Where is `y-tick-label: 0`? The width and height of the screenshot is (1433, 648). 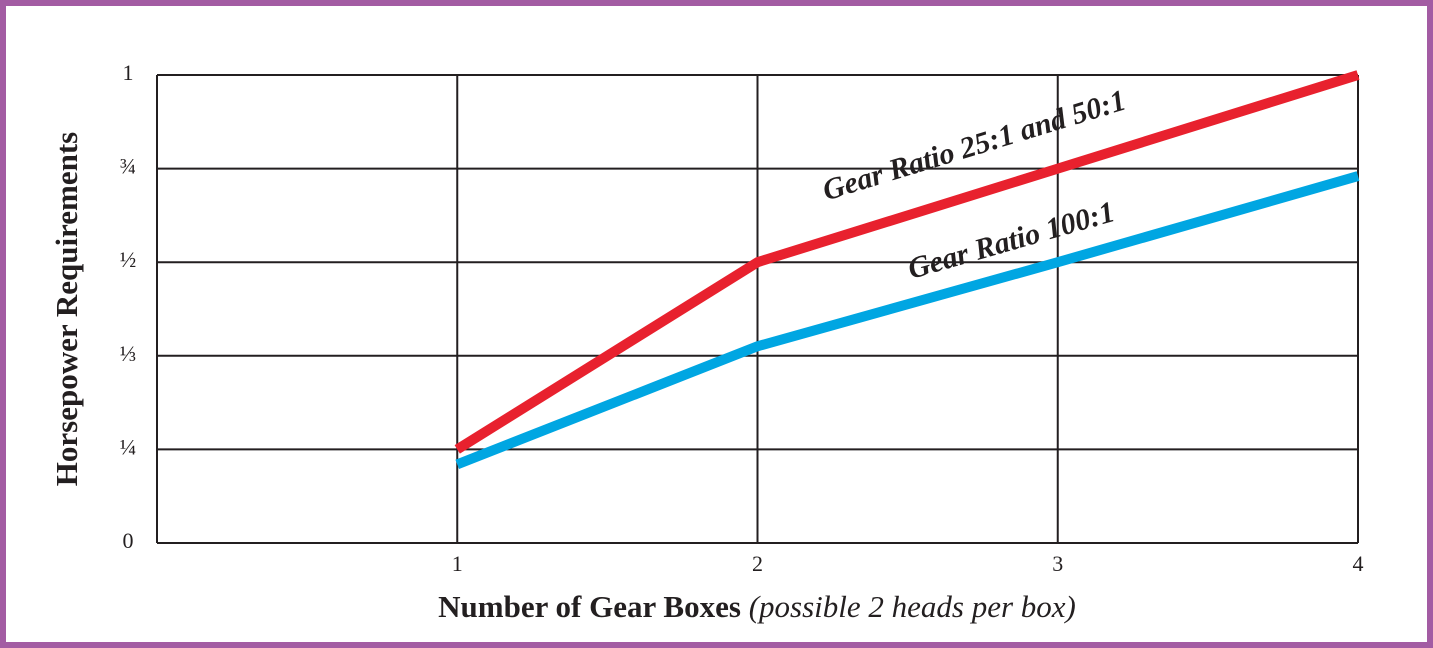
y-tick-label: 0 is located at coordinates (128, 540).